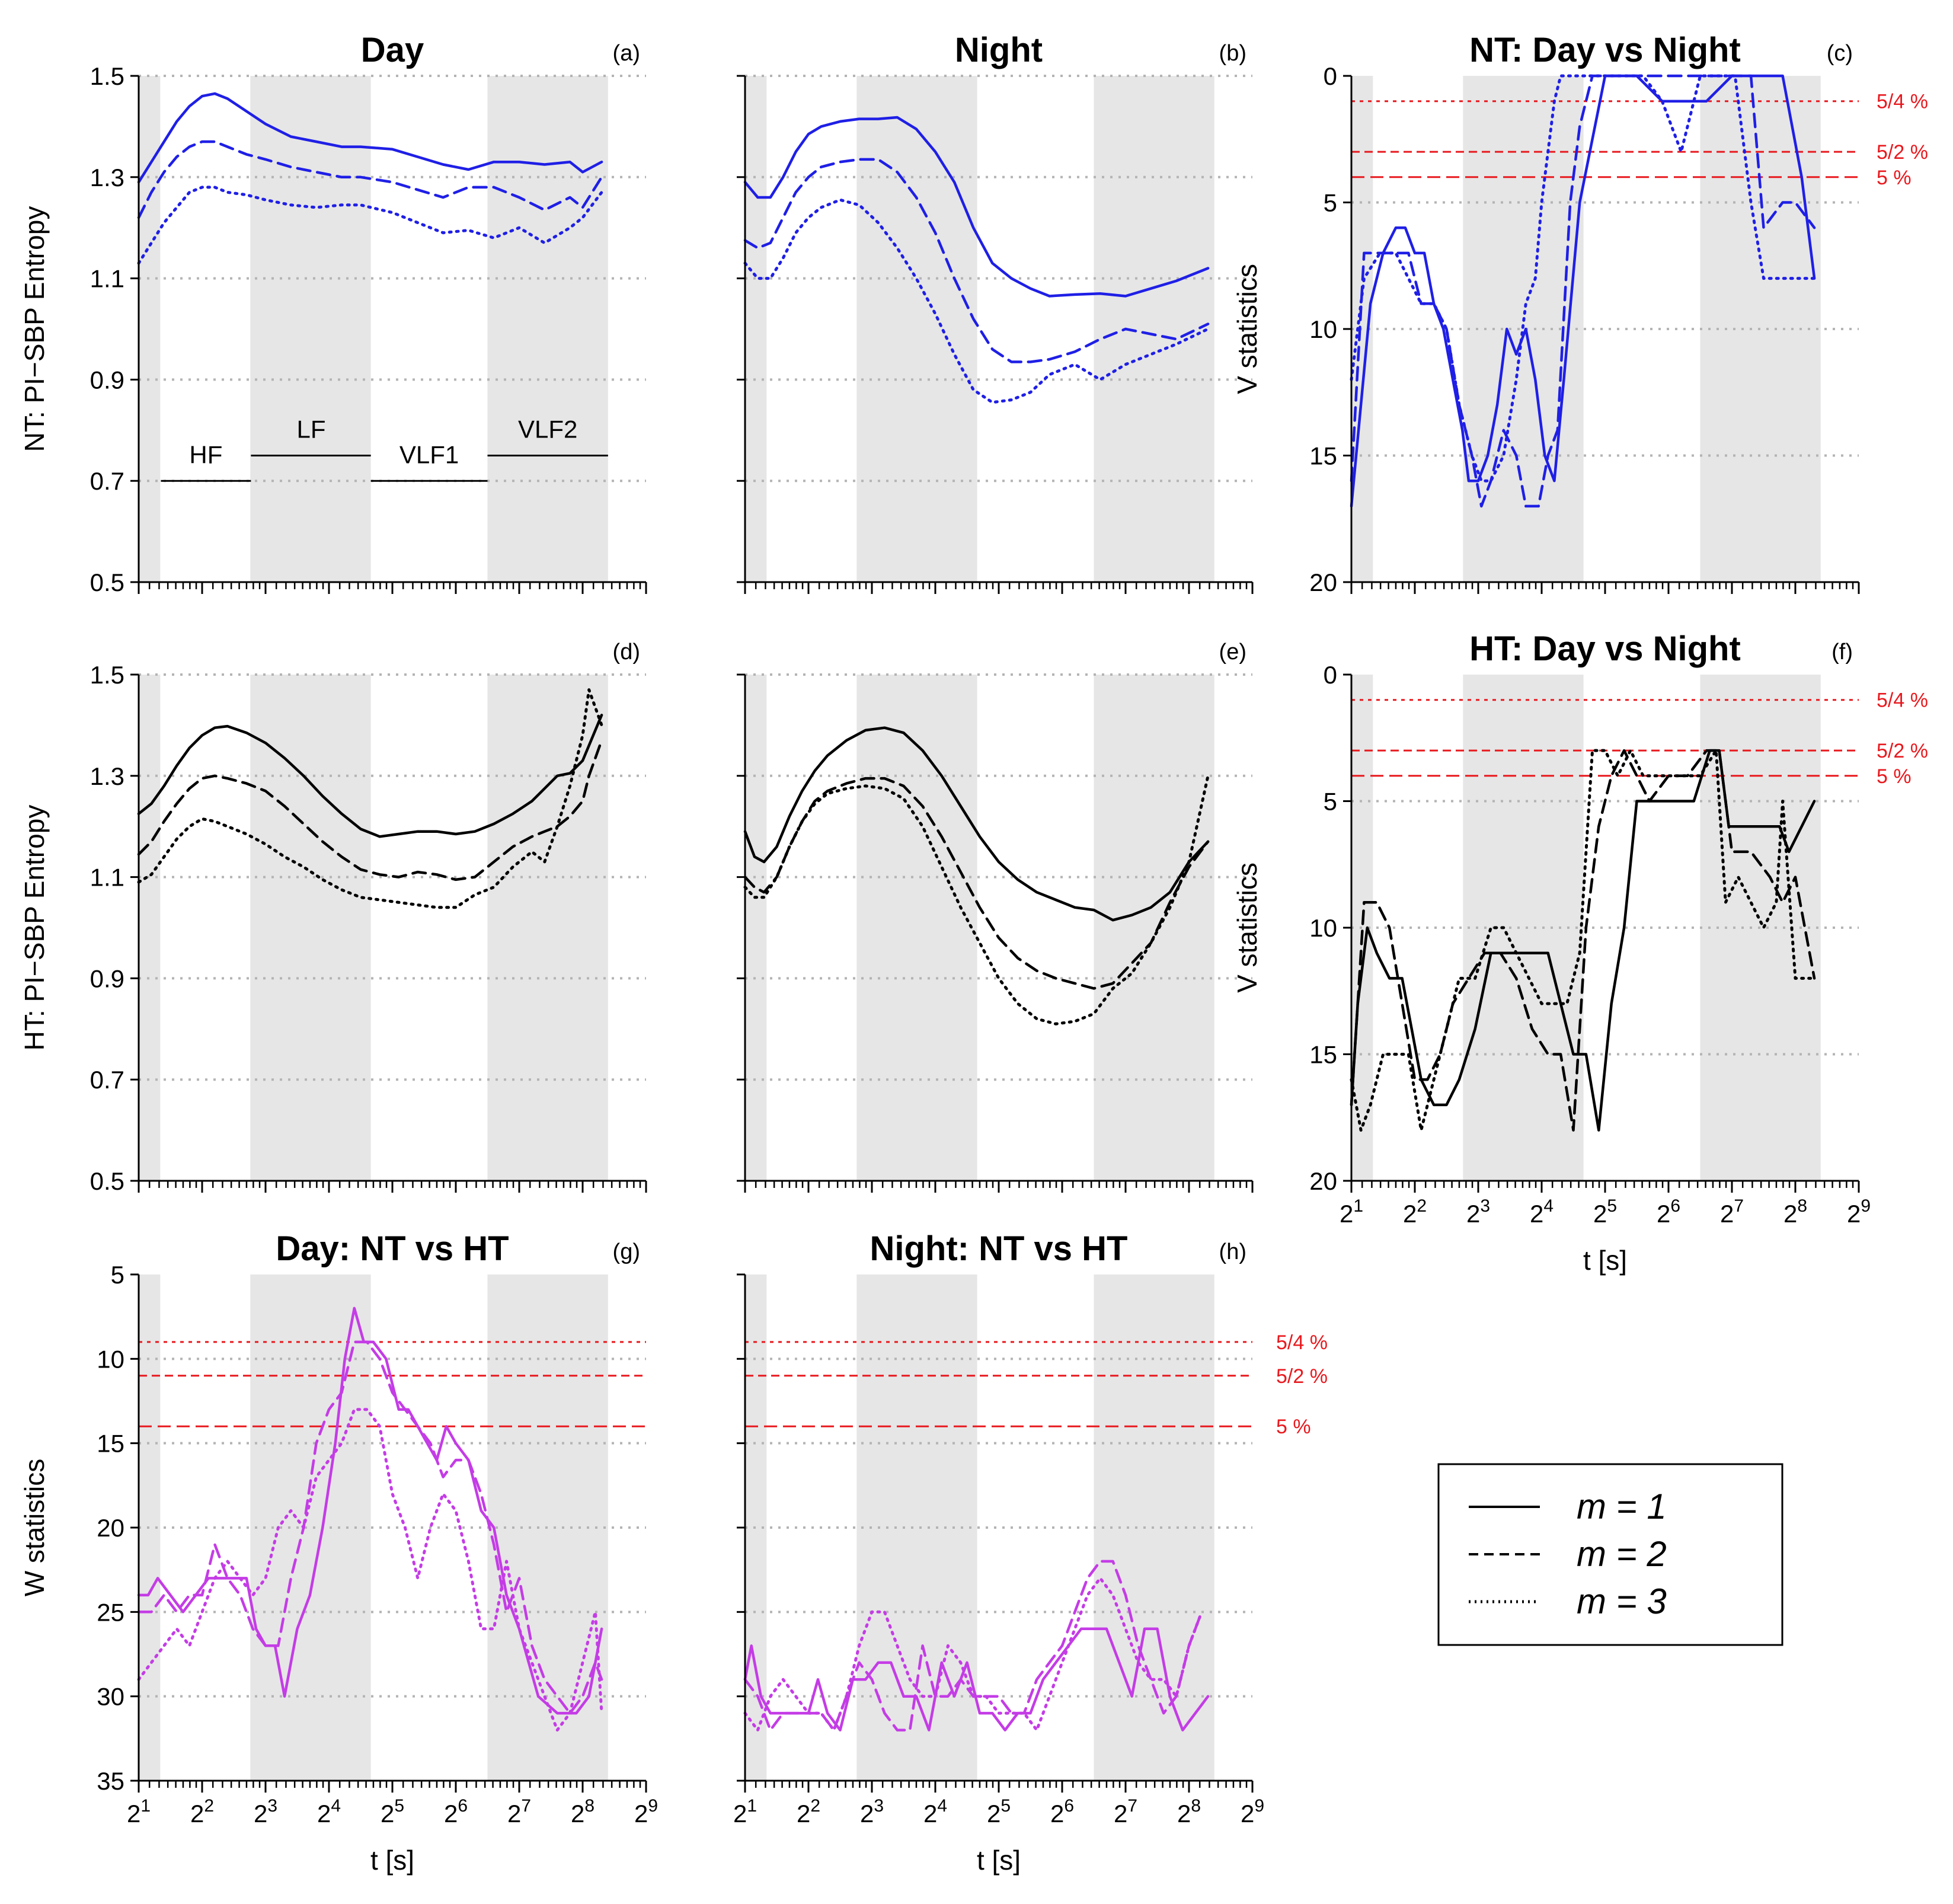 The height and width of the screenshot is (1904, 1953). What do you see at coordinates (35, 329) in the screenshot?
I see `y-axis-label: NT: PI−SBP Entropy` at bounding box center [35, 329].